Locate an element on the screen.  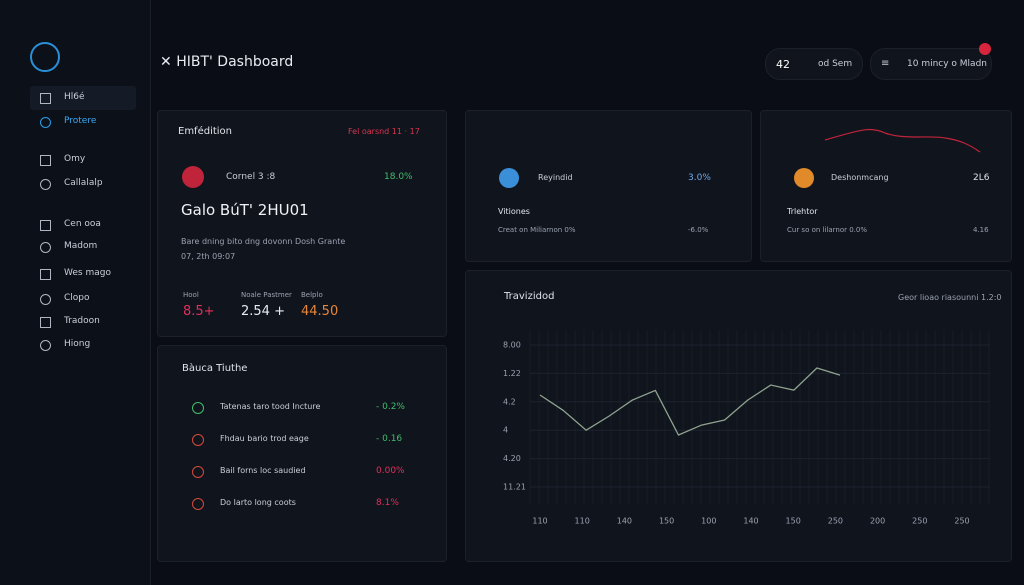
sidebar-item: Hl6é is located at coordinates (74, 97).